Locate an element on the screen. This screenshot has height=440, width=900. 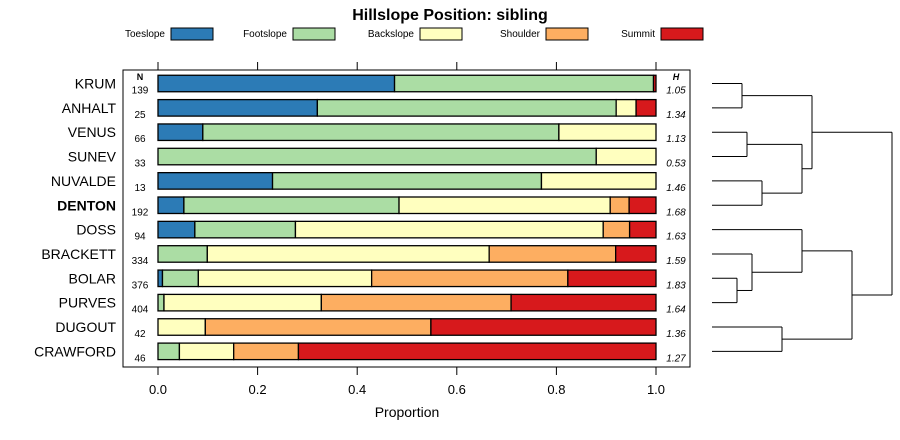
bar-segment-venus-footslope is located at coordinates (381, 132).